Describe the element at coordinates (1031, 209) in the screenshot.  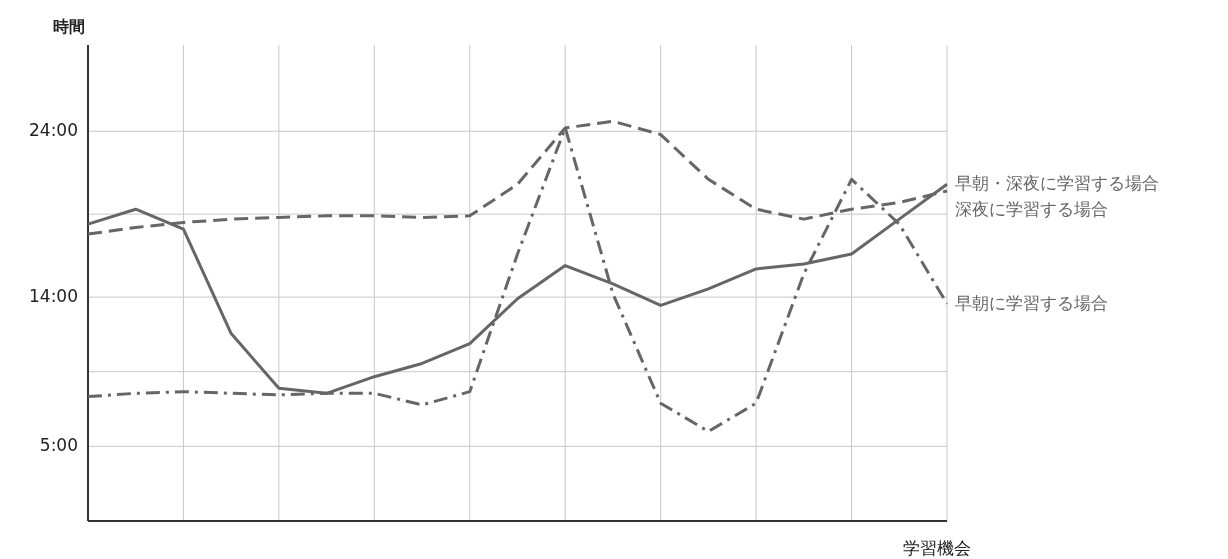
I see `series-label: 深夜に学習する場合` at that location.